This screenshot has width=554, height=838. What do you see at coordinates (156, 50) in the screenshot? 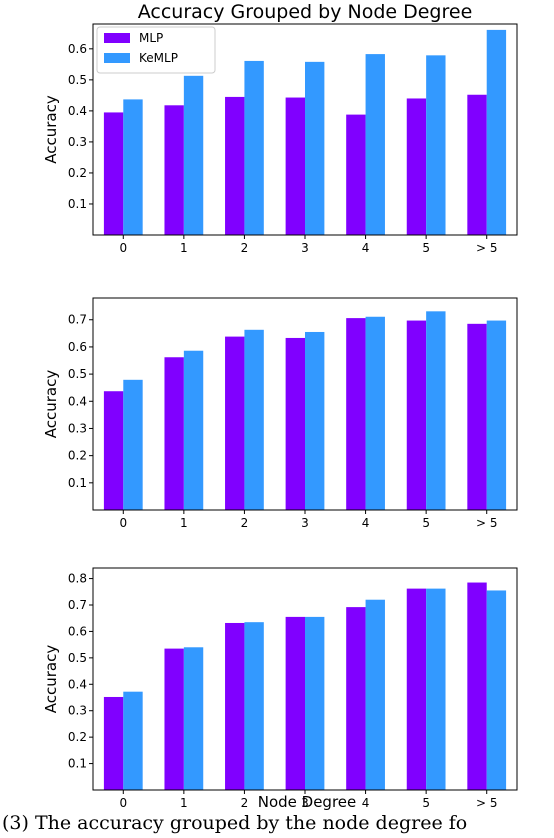
I see `legend: MLP KeMLP` at bounding box center [156, 50].